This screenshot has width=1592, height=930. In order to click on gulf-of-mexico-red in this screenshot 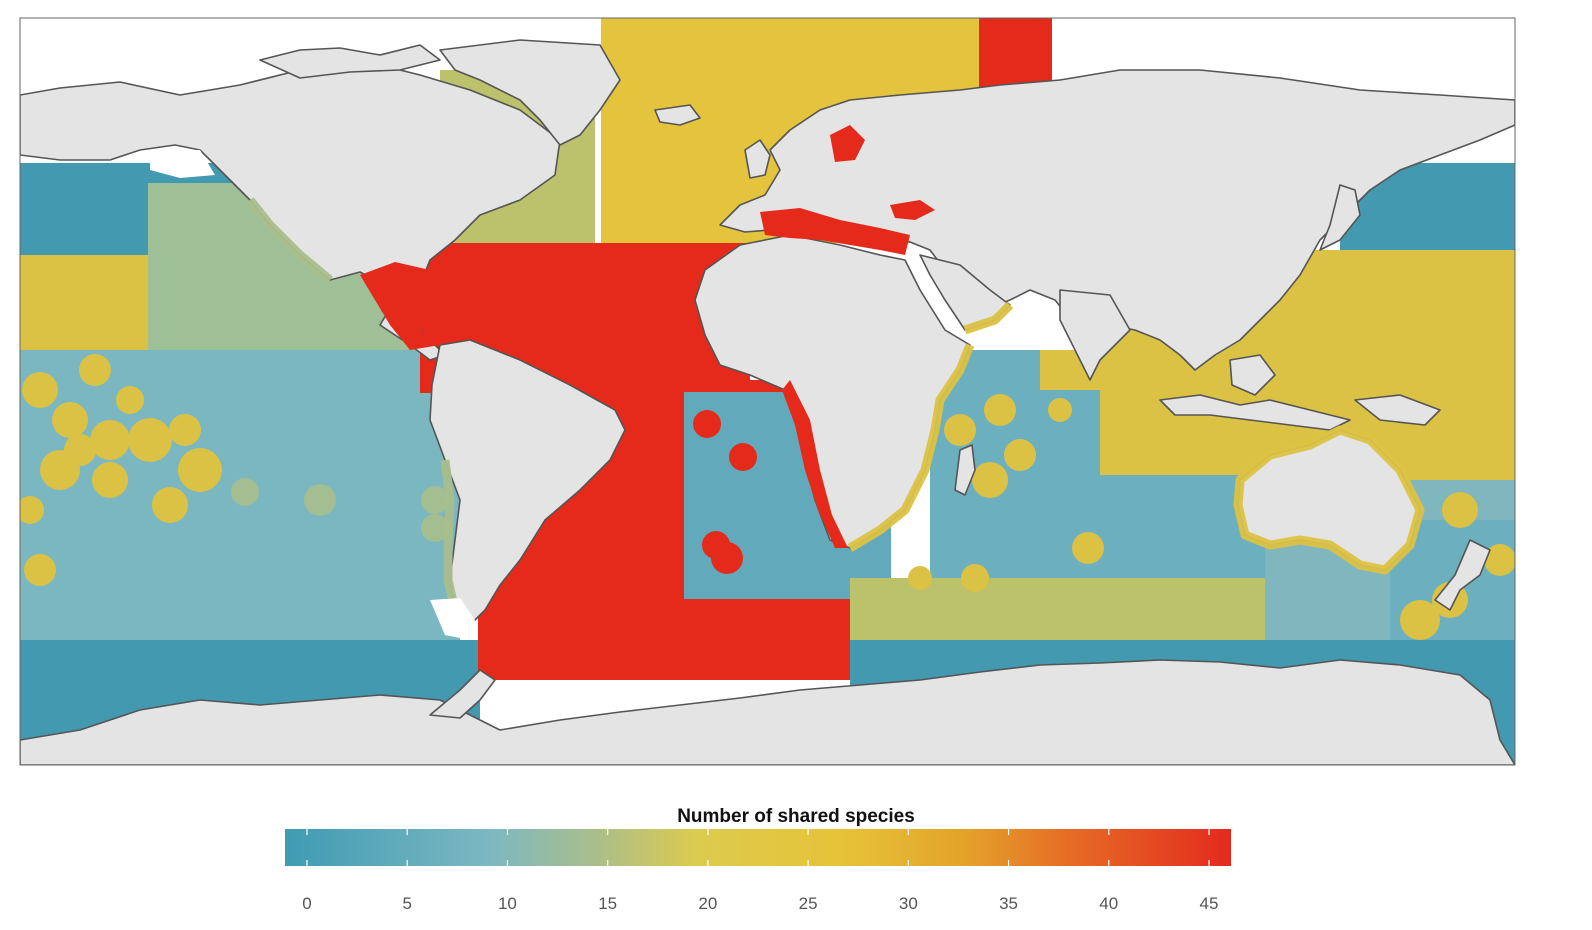, I will do `click(402, 306)`.